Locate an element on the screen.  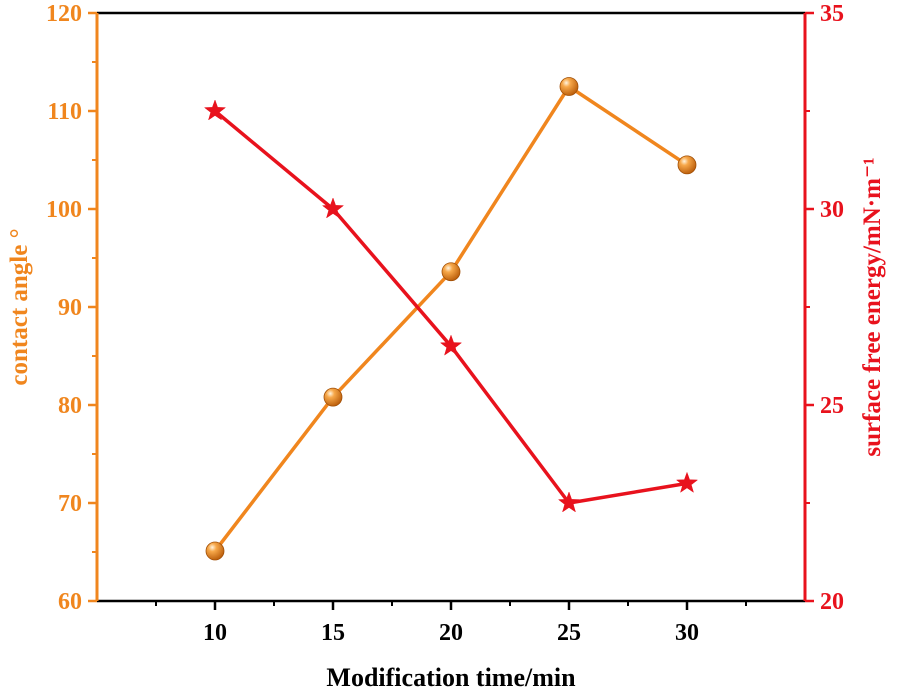
right-axis-title: surface free energy/mN·m⁻¹ is located at coordinates (872, 306).